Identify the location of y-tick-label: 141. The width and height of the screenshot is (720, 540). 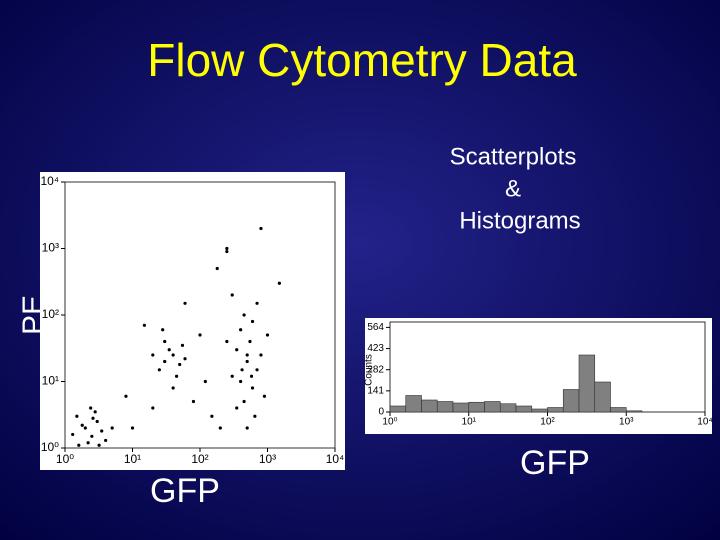
(375, 390).